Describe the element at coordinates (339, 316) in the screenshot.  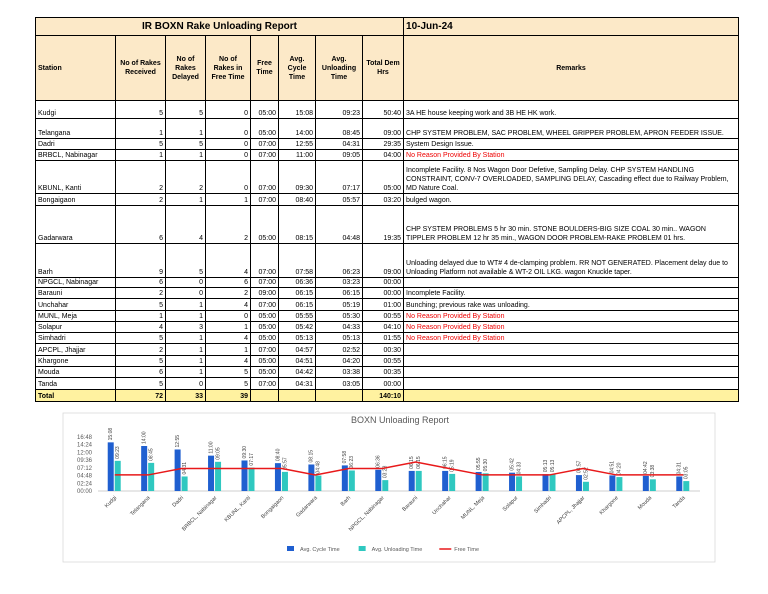
I see `cell: 05:30` at that location.